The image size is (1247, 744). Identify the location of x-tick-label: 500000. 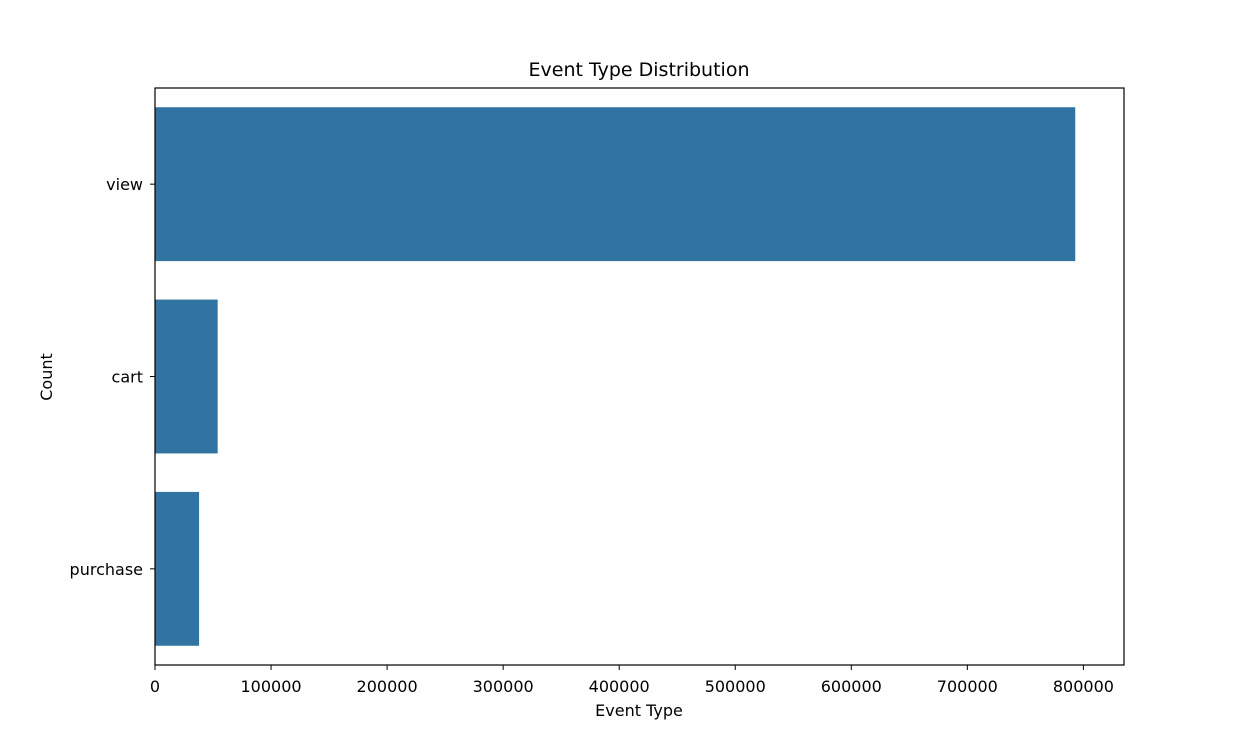
(735, 686).